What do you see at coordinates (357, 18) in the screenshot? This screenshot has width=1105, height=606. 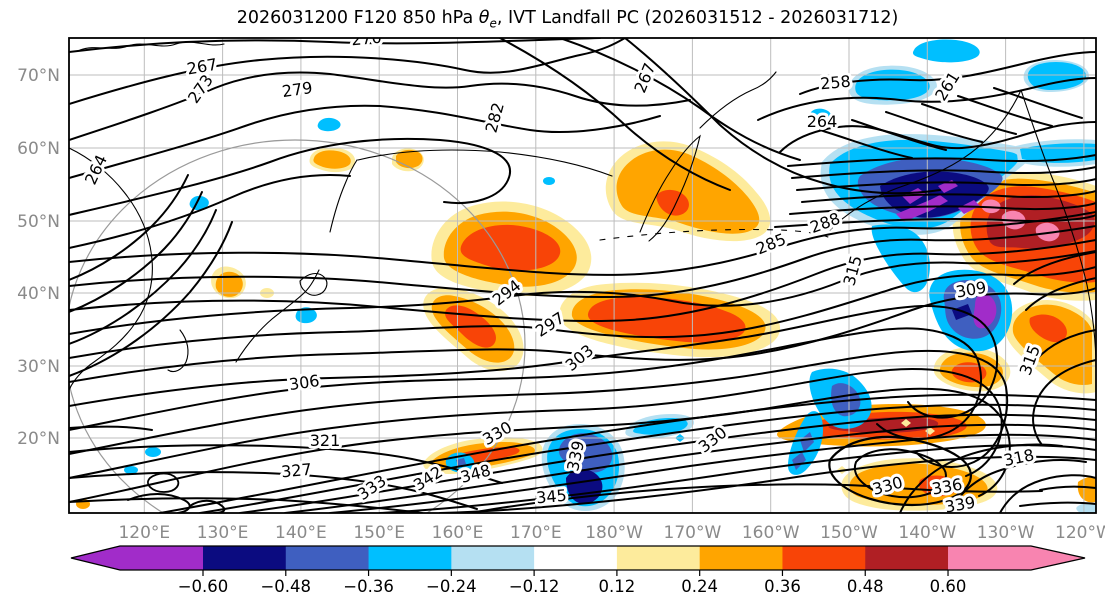 I see `title-prefix: 2026031200 F120 850 hPa` at bounding box center [357, 18].